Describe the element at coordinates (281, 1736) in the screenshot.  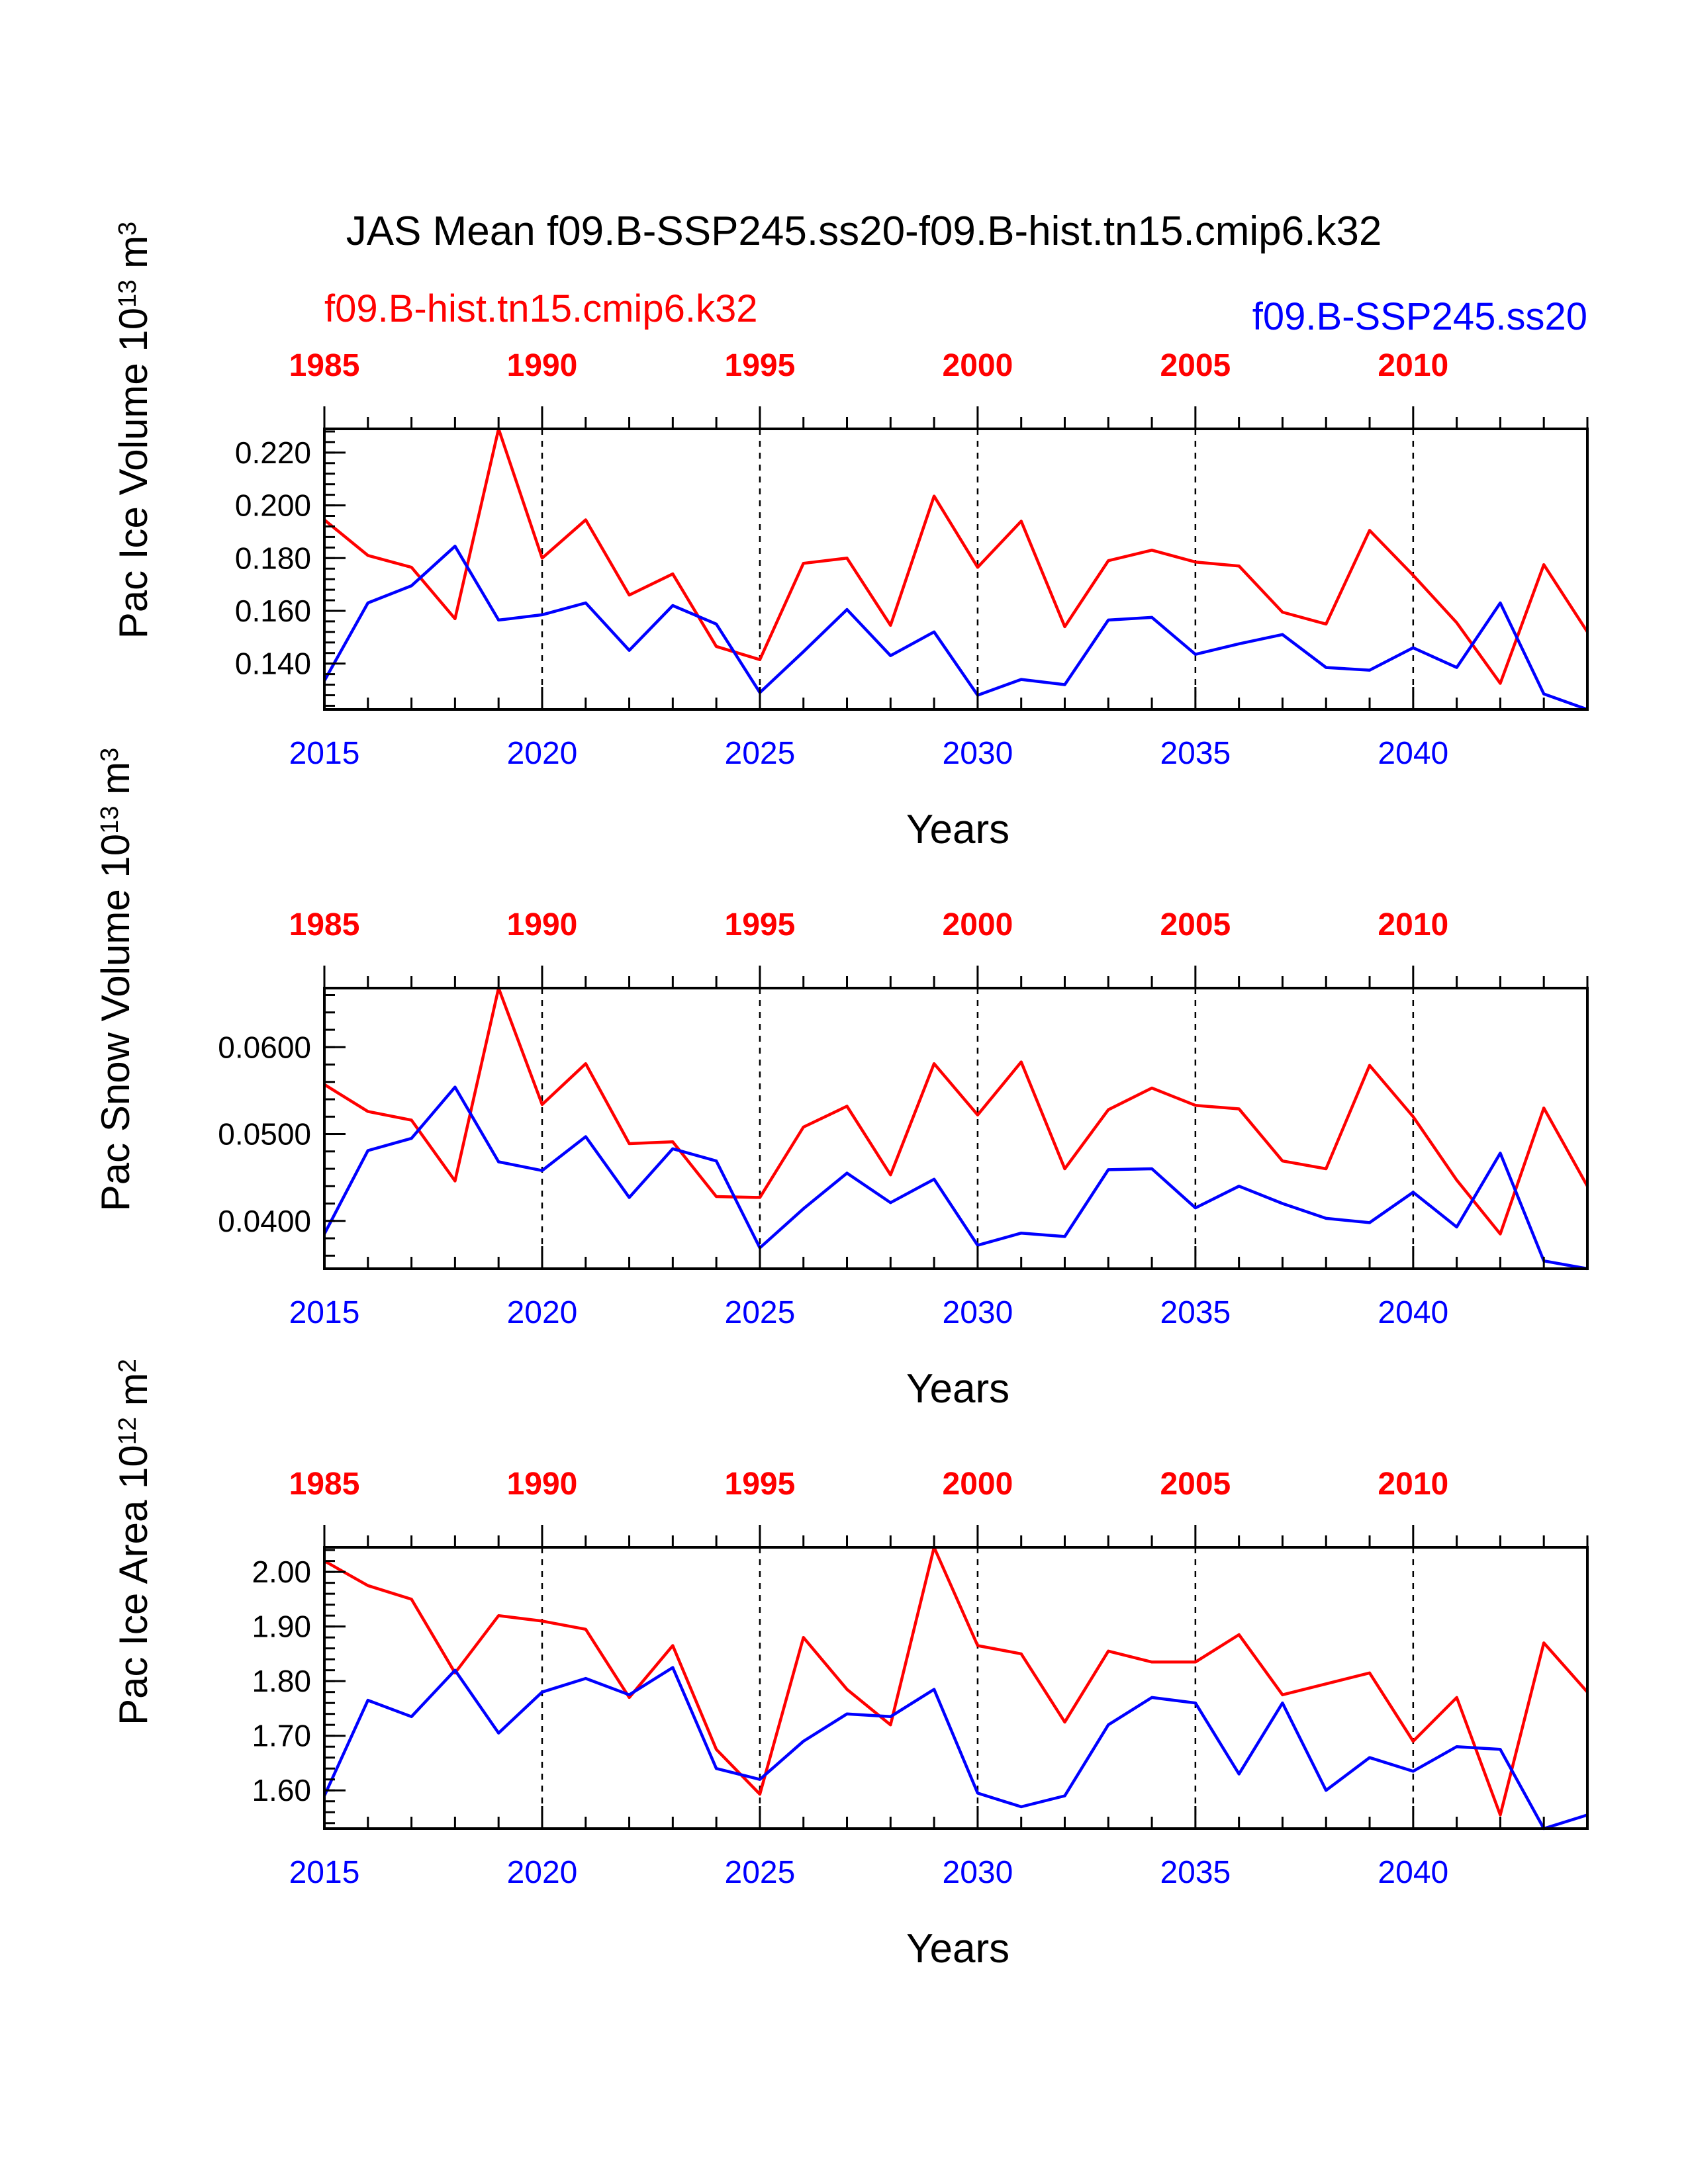
I see `y-tick-label: 1.70` at that location.